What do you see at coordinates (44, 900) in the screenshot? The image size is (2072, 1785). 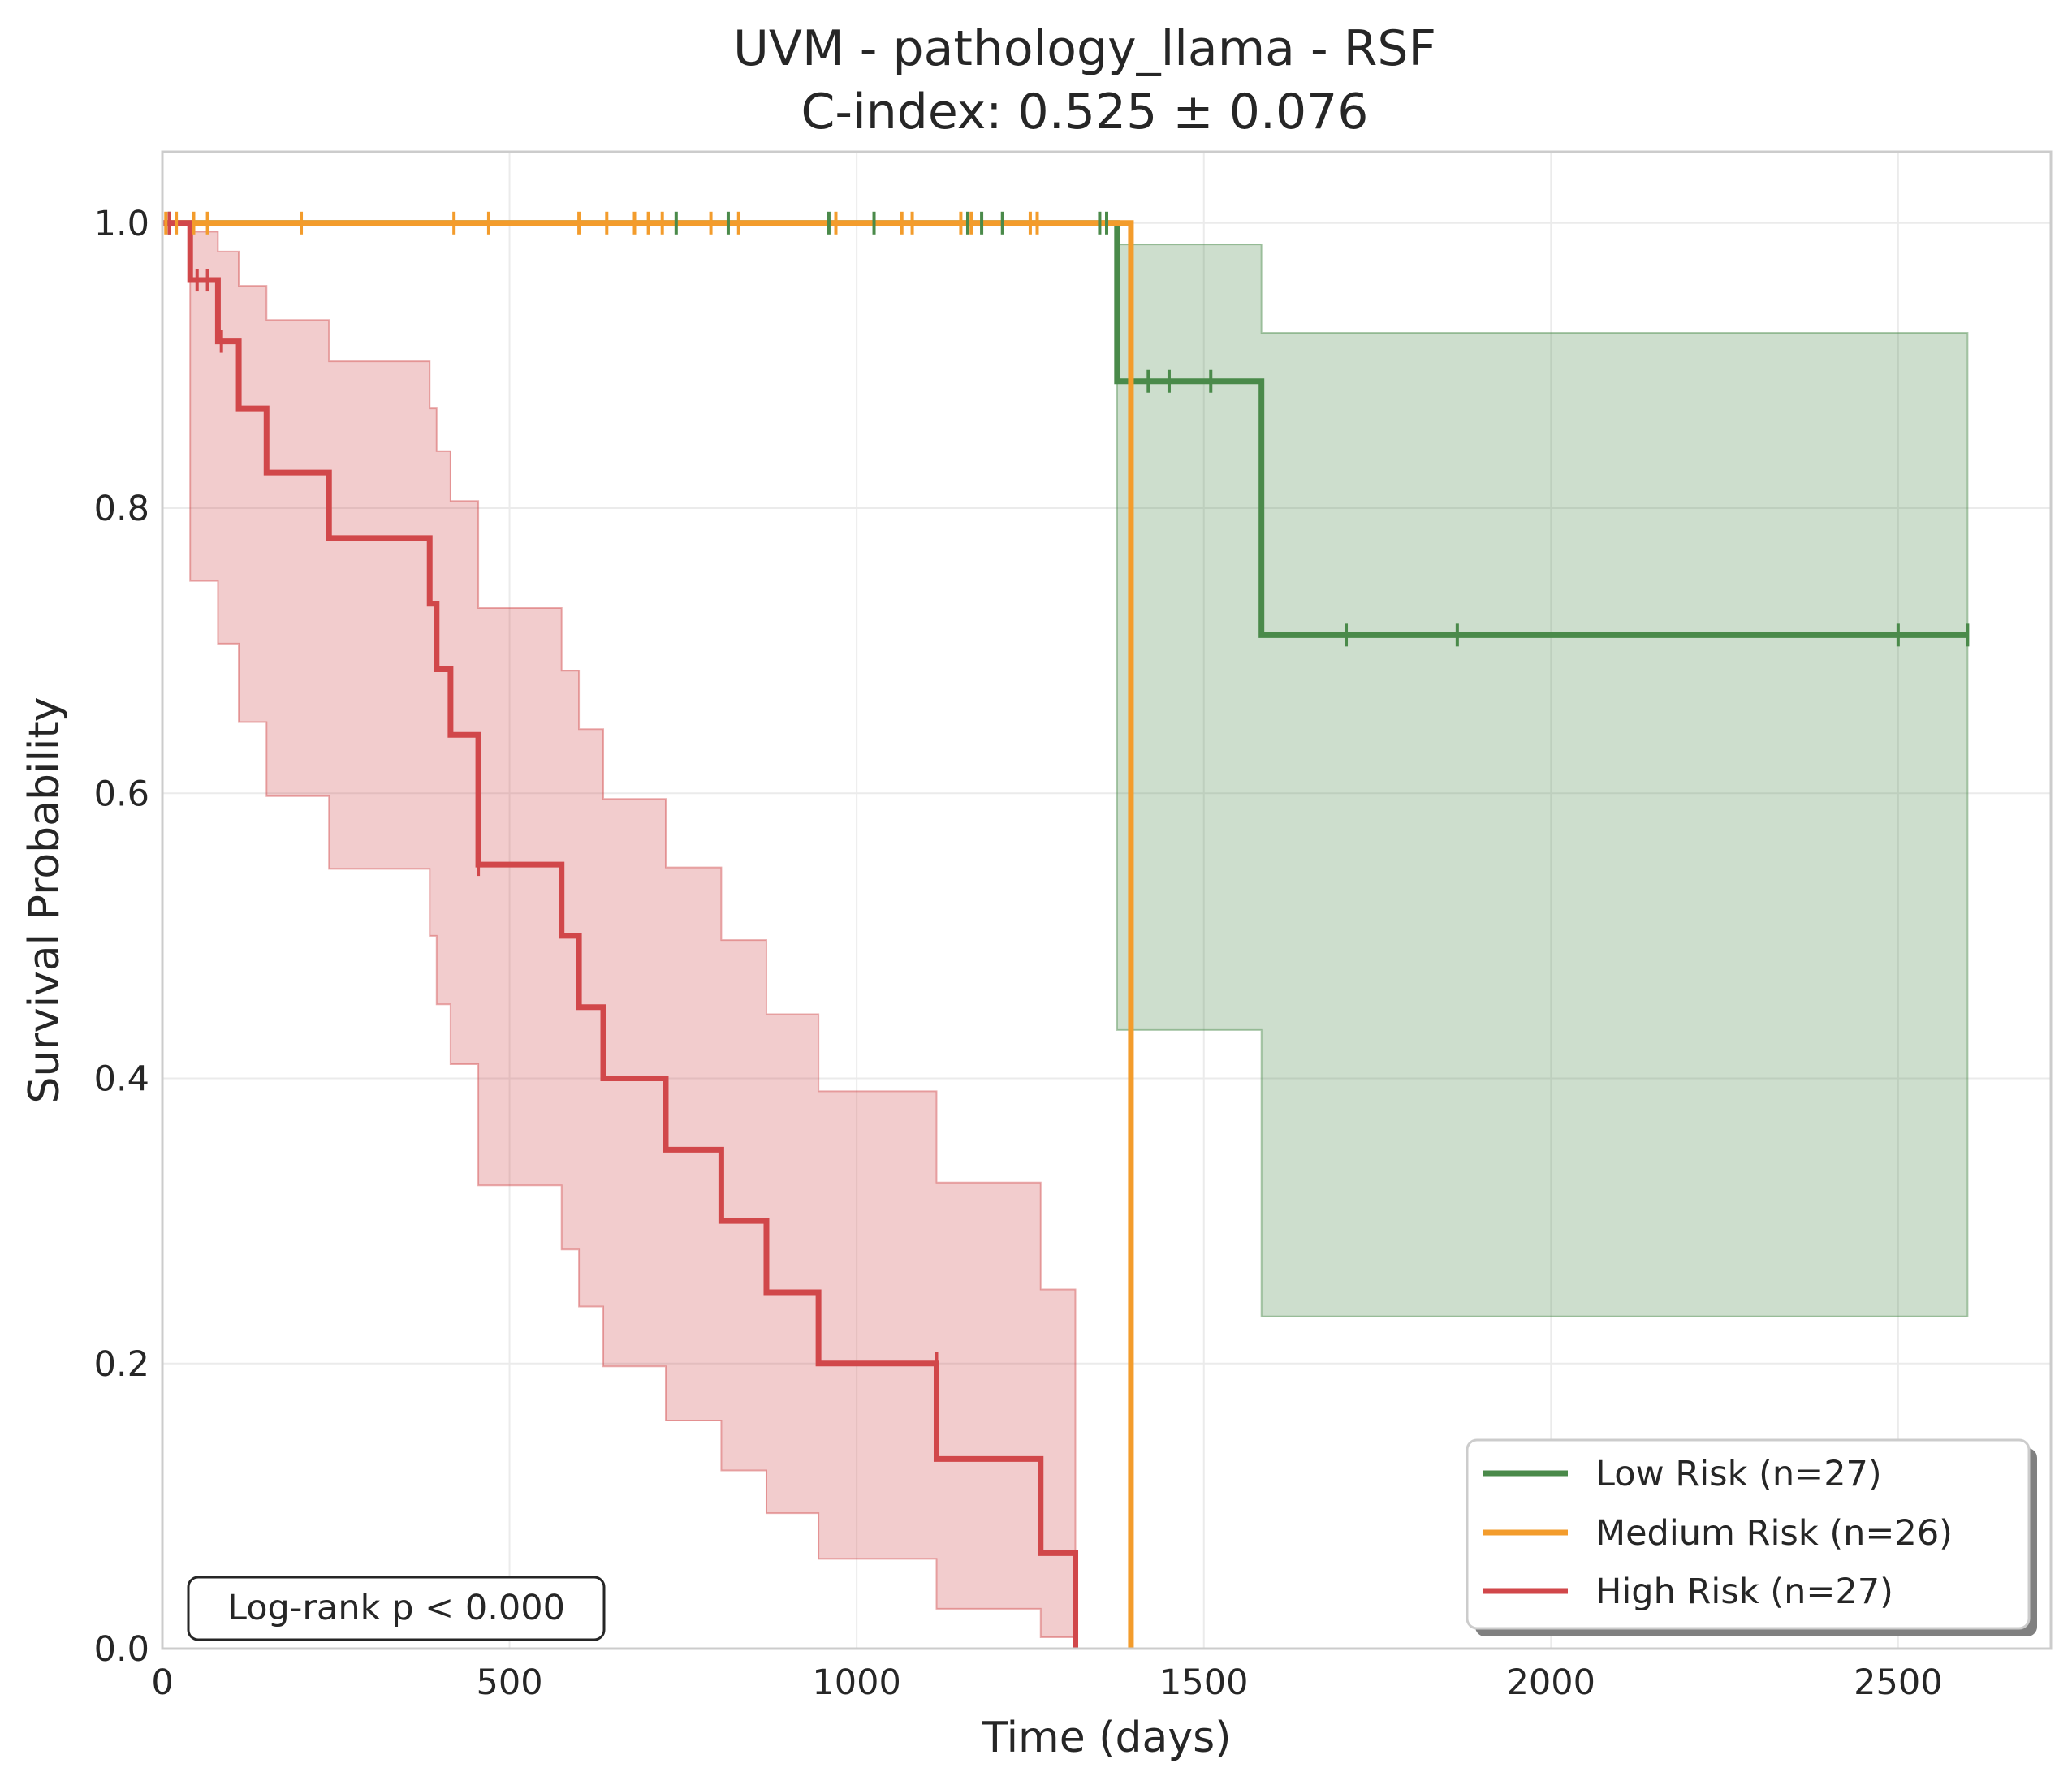 I see `y-axis-label: Survival Probability` at bounding box center [44, 900].